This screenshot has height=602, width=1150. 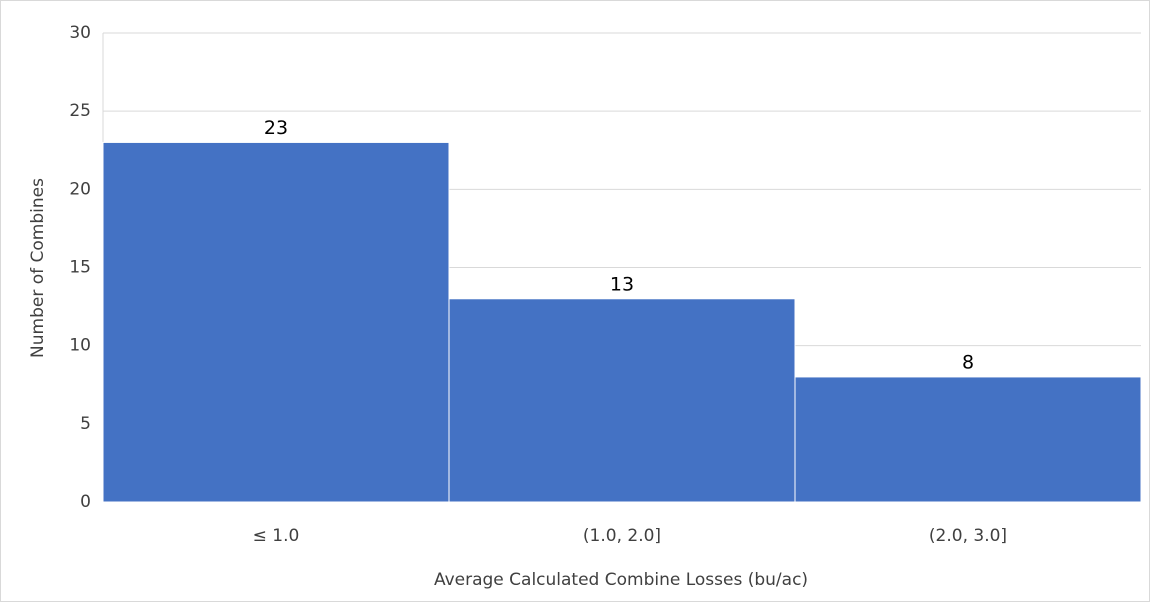 I want to click on y-axis-label: Number of Combines, so click(x=38, y=268).